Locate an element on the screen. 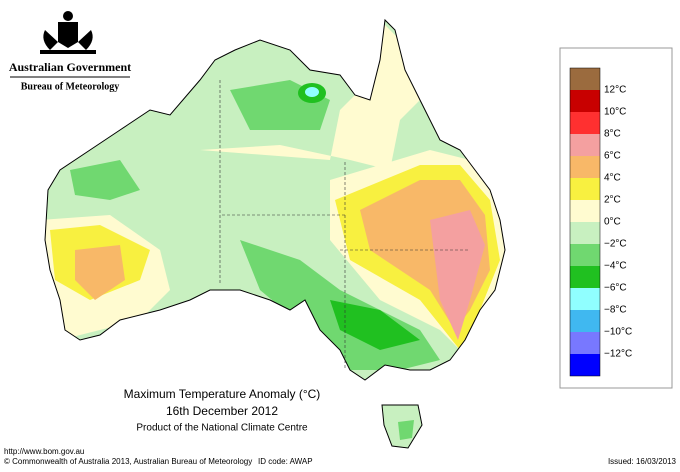 The height and width of the screenshot is (472, 680). legend-border is located at coordinates (585, 222).